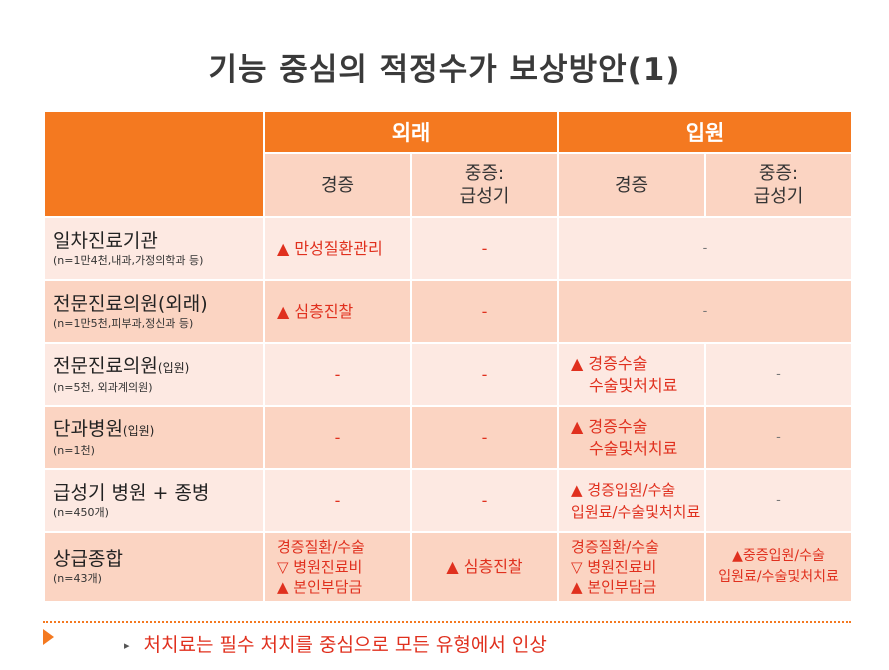 The width and height of the screenshot is (889, 670). What do you see at coordinates (105, 240) in the screenshot?
I see `row-title: 일차진료기관` at bounding box center [105, 240].